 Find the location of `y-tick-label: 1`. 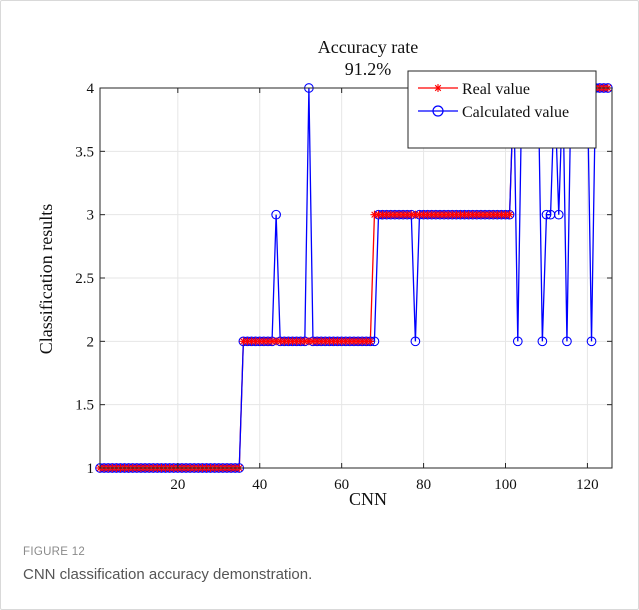

y-tick-label: 1 is located at coordinates (91, 469).